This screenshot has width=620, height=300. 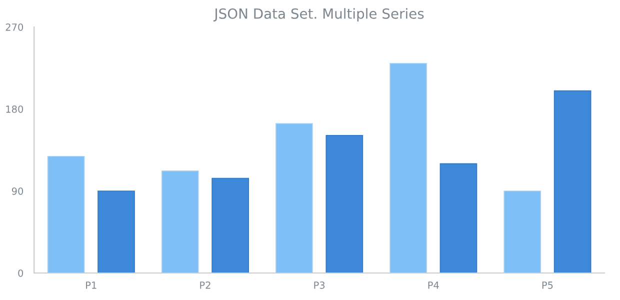 I want to click on y-tick-label: 180, so click(x=15, y=109).